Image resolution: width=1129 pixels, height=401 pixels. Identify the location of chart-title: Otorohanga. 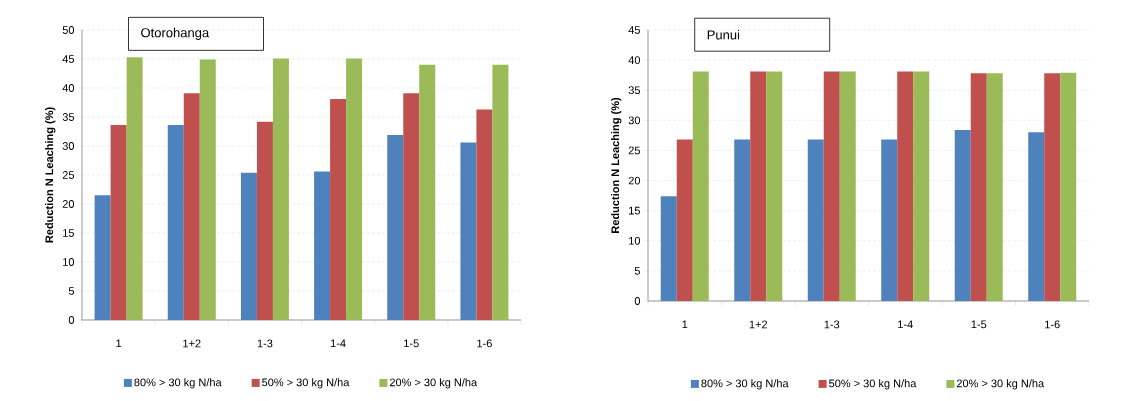
(175, 33).